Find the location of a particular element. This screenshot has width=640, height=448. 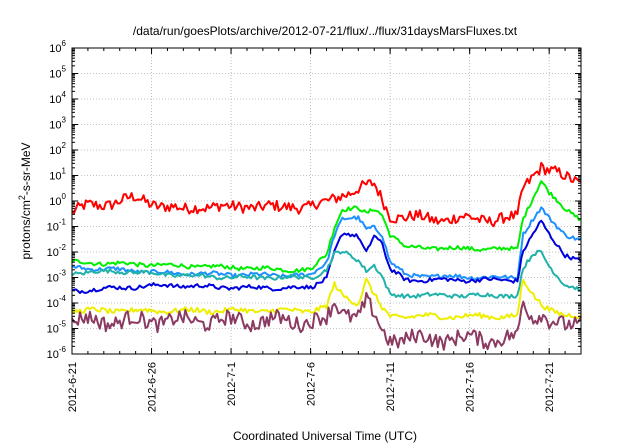

y-tick-label: 10⁻⁴ is located at coordinates (57, 302).